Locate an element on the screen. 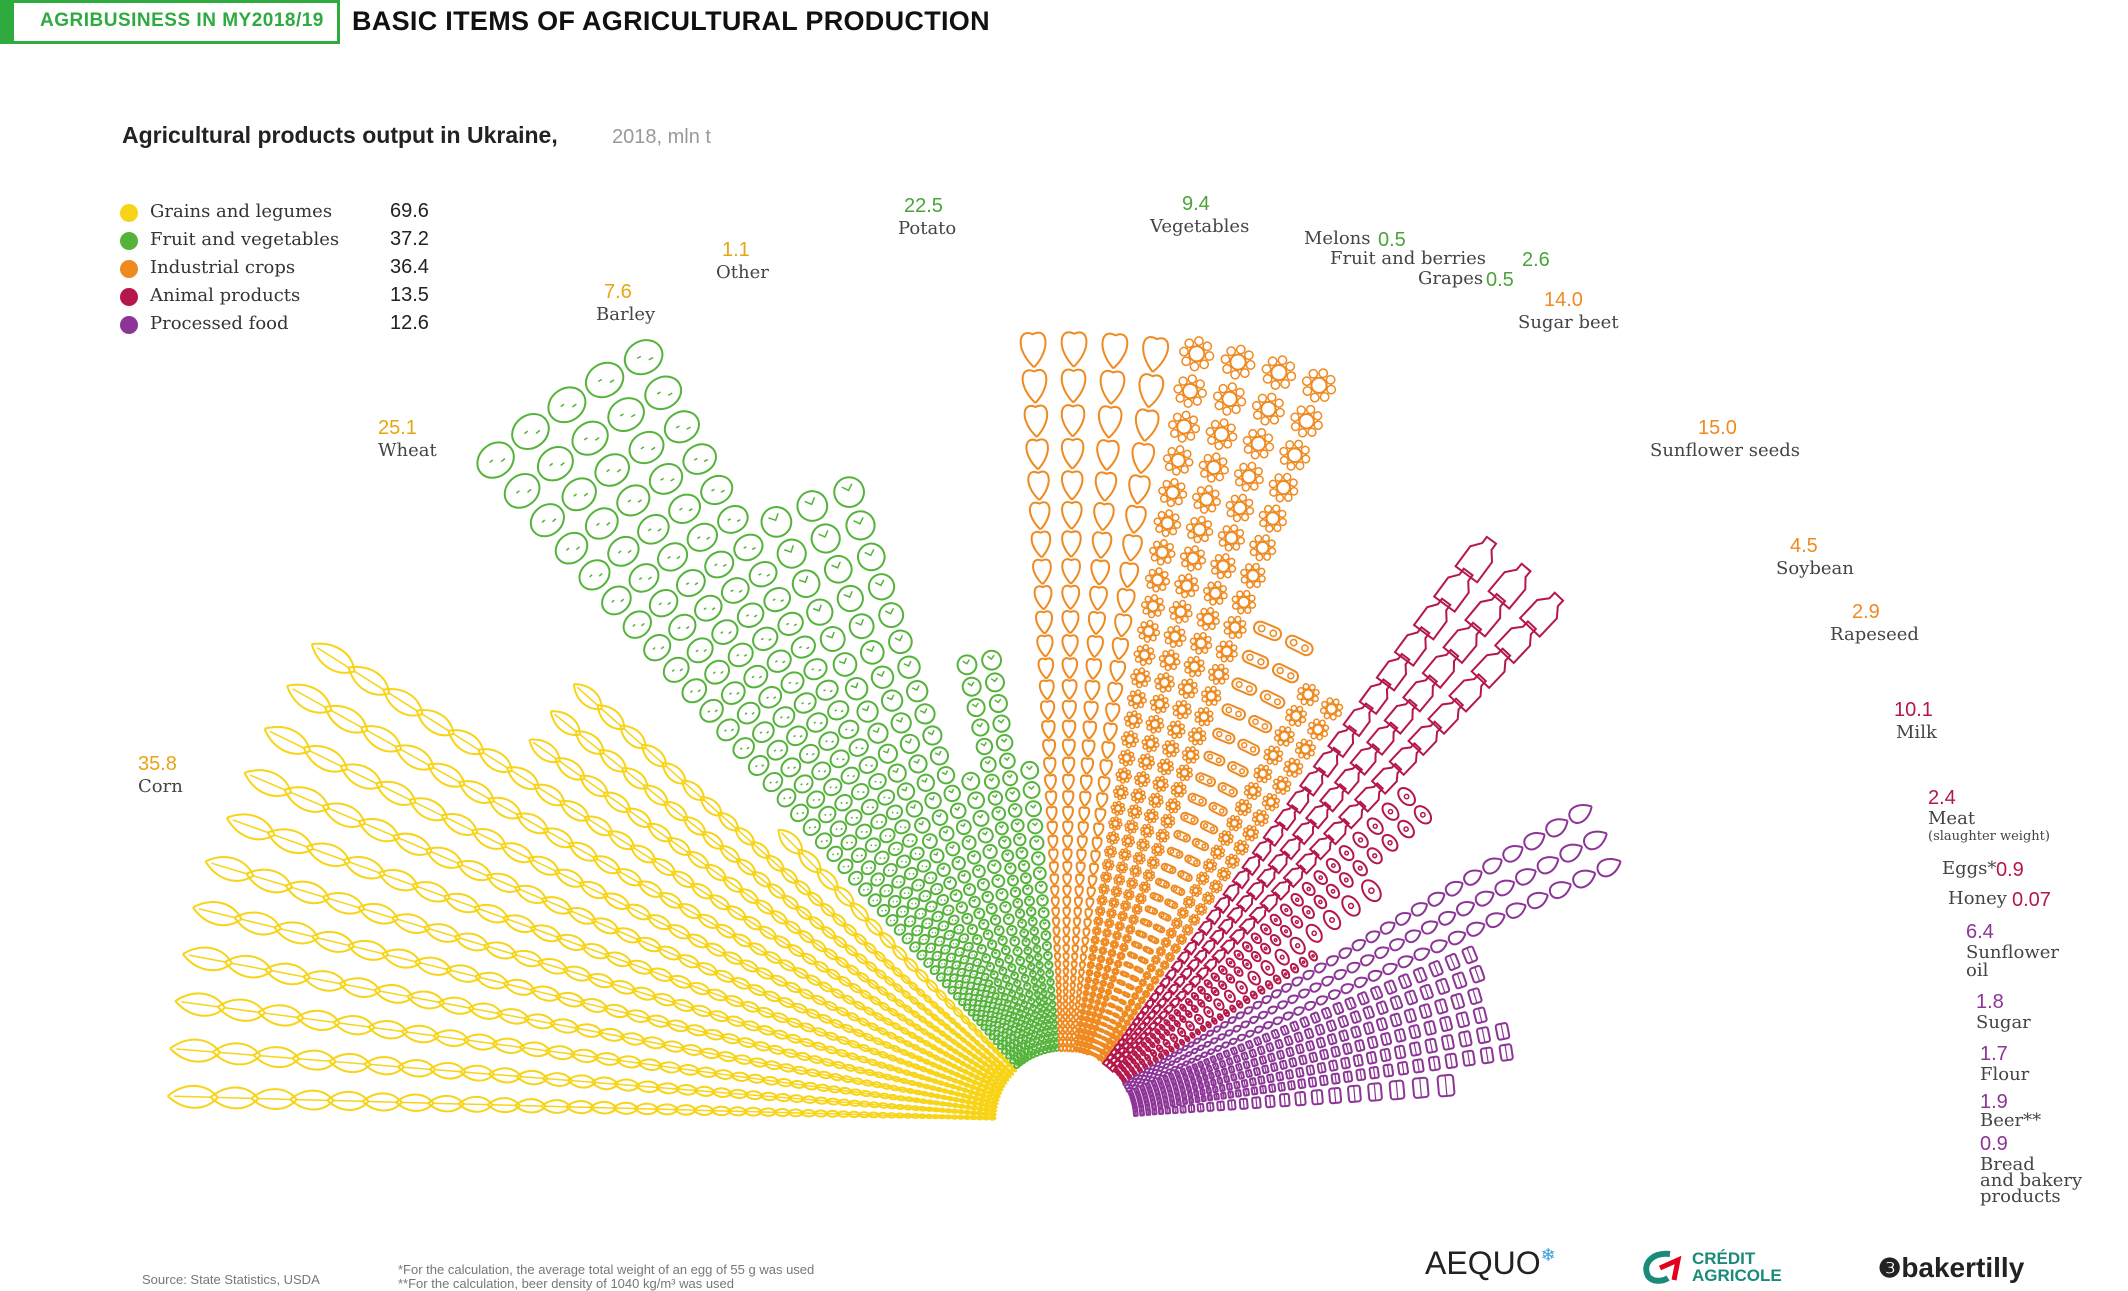  honey-icon is located at coordinates (1294, 968).